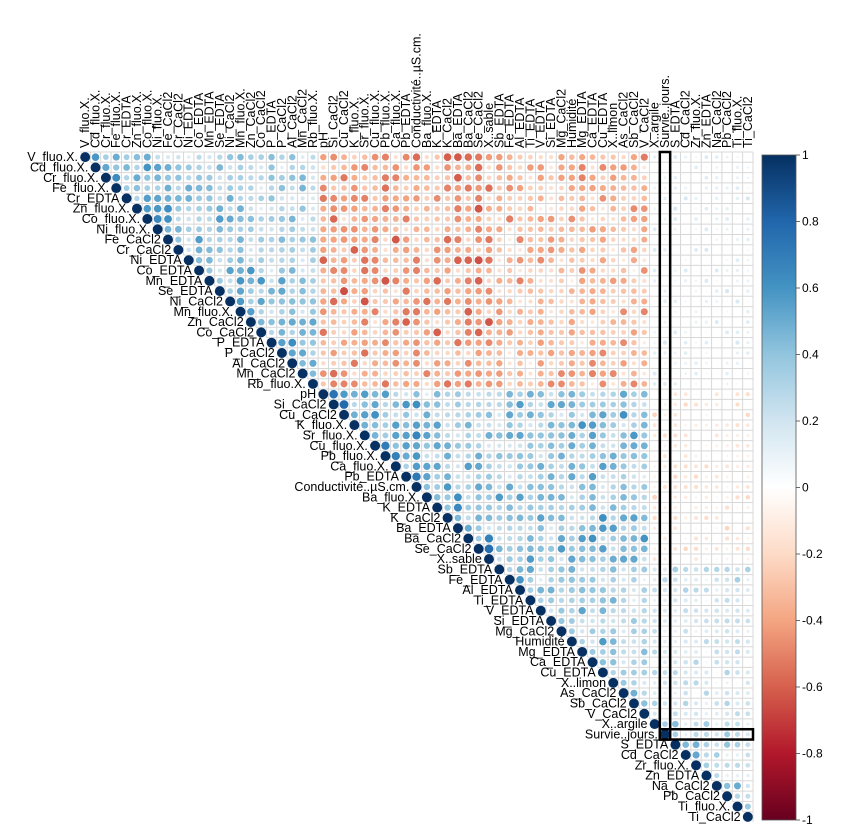  What do you see at coordinates (593, 120) in the screenshot?
I see `column-label: Ca_EDTA` at bounding box center [593, 120].